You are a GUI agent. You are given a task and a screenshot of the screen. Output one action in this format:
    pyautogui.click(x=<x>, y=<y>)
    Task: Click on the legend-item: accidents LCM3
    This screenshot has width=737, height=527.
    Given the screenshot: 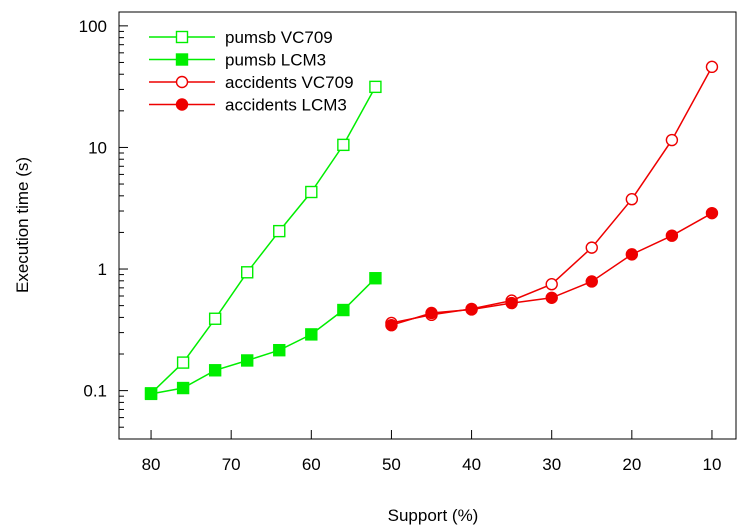 What is the action you would take?
    pyautogui.click(x=248, y=105)
    